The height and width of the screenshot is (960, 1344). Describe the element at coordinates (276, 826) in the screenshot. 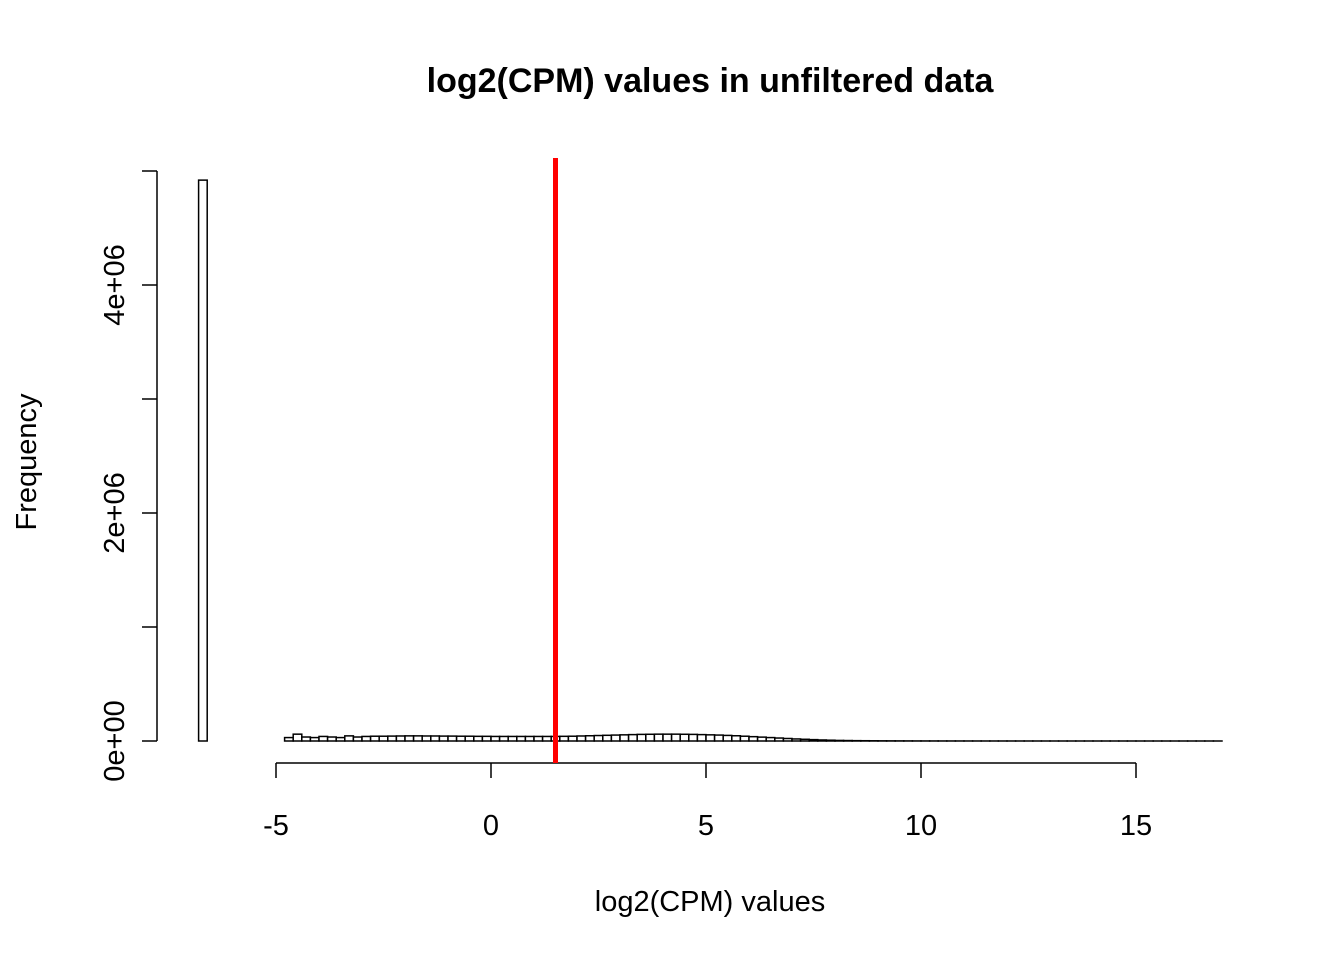

I see `x-tick-label: -5` at that location.